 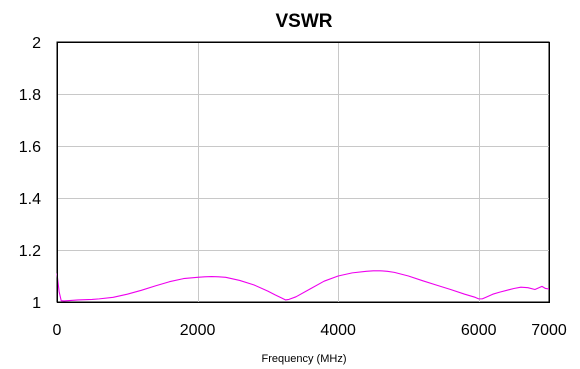 I want to click on series-layer, so click(x=303, y=286).